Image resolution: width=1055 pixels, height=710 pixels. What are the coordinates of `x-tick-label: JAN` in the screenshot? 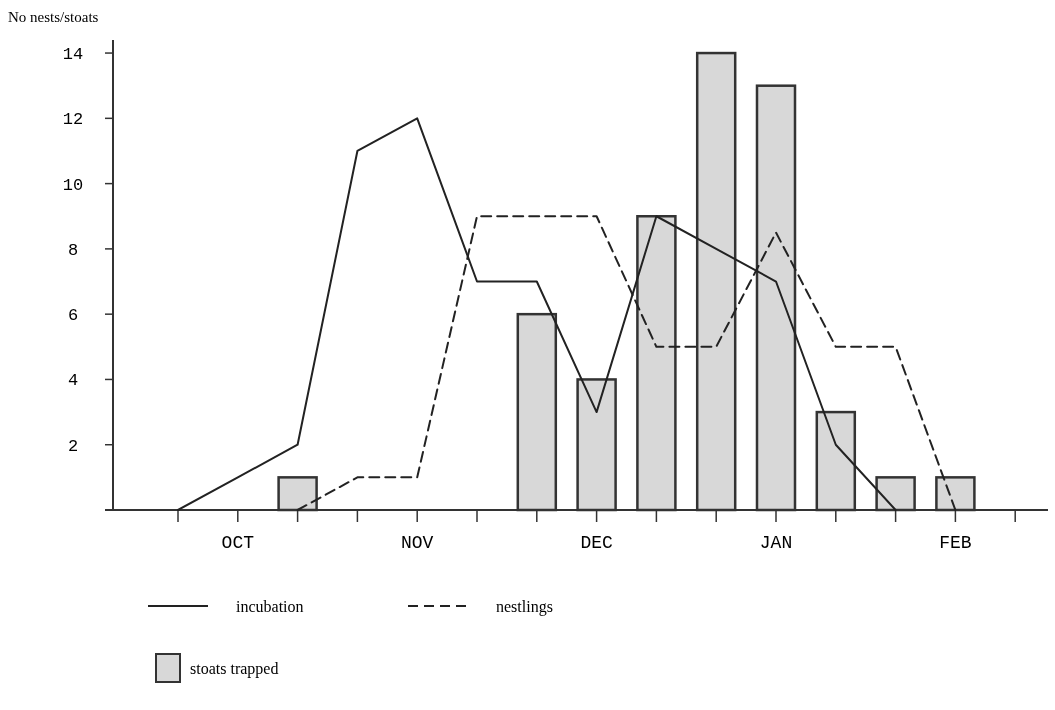 It's located at (776, 543).